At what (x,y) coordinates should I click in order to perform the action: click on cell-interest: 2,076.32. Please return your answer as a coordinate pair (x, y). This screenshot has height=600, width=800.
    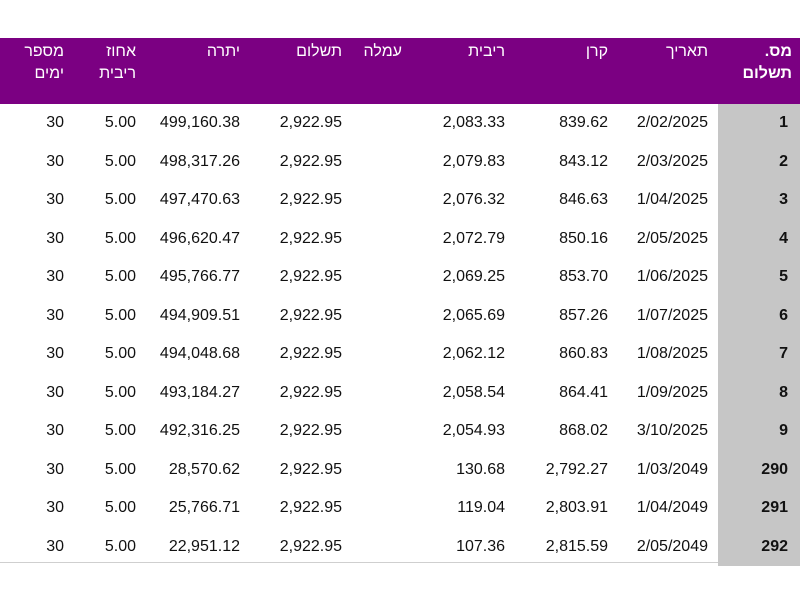
    Looking at the image, I should click on (473, 200).